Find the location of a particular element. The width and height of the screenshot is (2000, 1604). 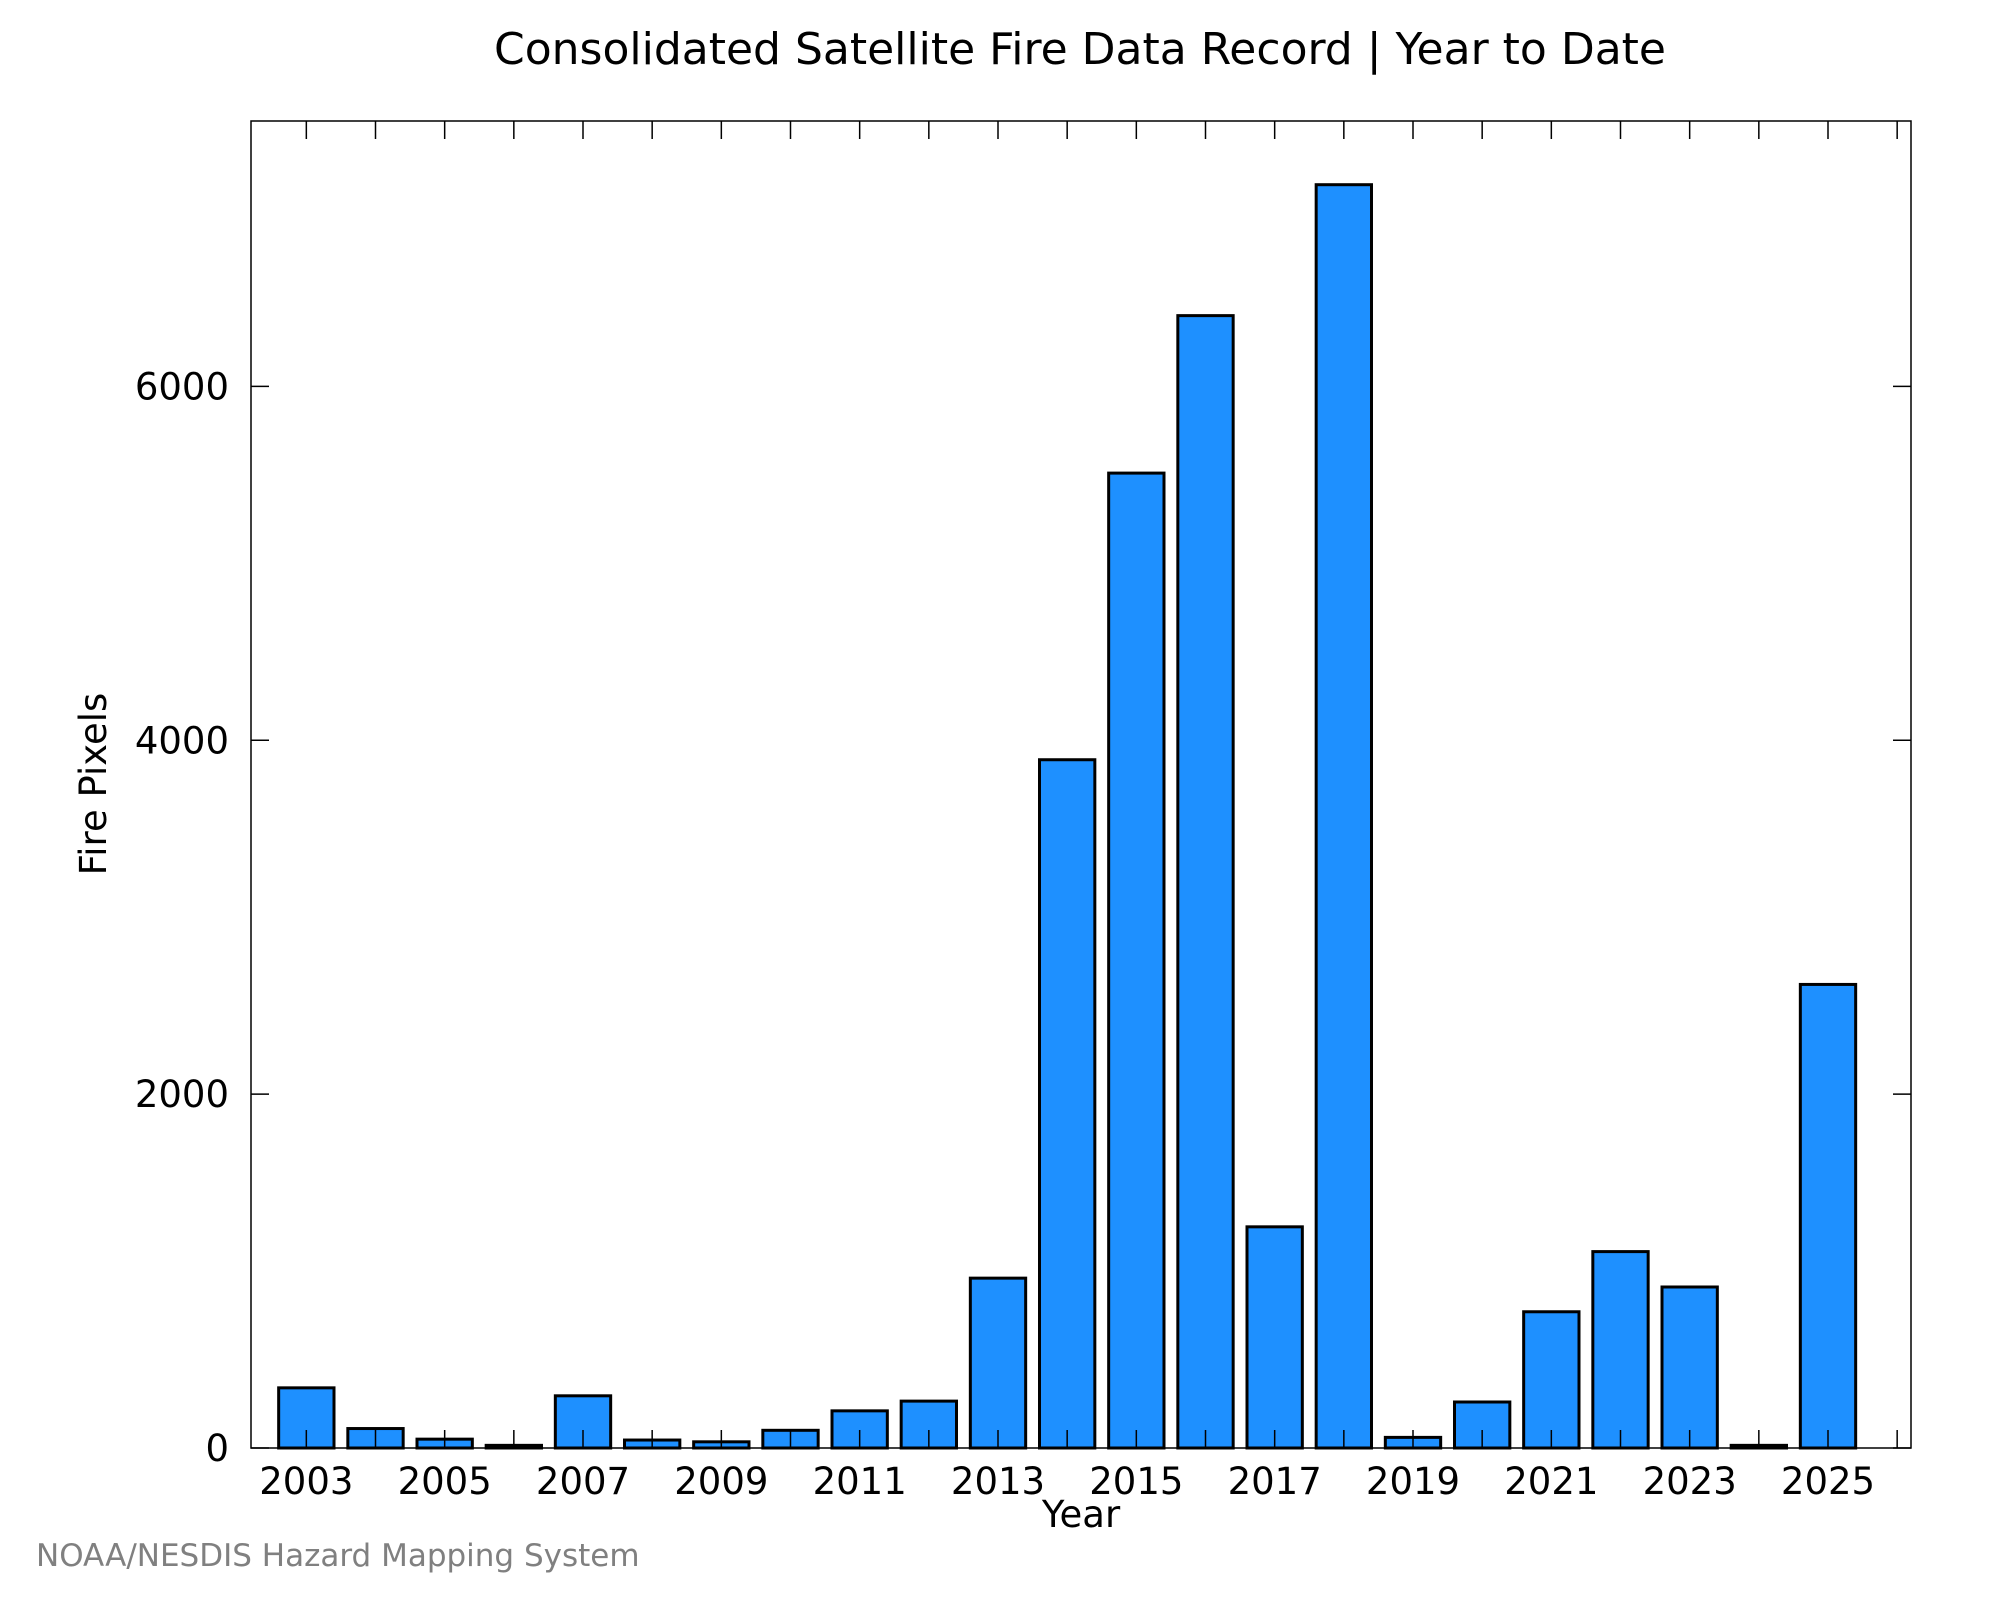

x-tick-label: 2017 is located at coordinates (1275, 1481).